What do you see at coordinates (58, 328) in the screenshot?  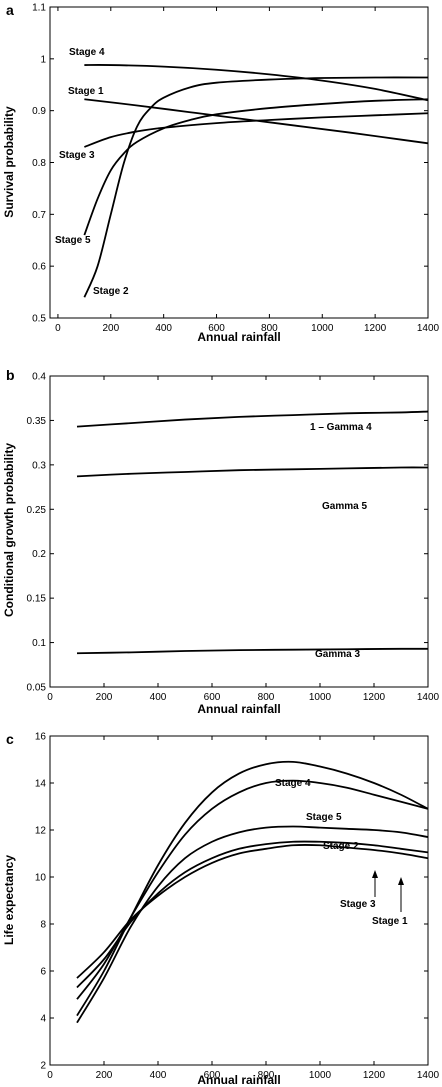 I see `panel-a-x-tick-label: 0` at bounding box center [58, 328].